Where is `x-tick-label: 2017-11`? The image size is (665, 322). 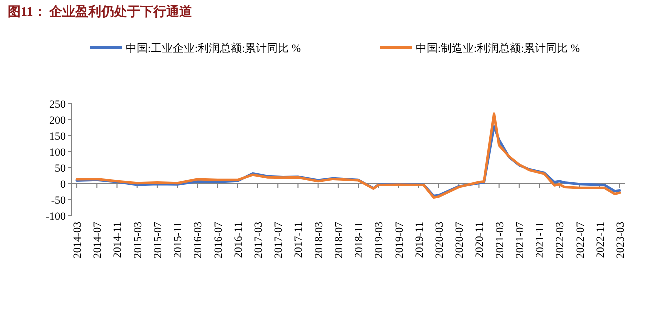
x-tick-label: 2017-11 is located at coordinates (299, 240).